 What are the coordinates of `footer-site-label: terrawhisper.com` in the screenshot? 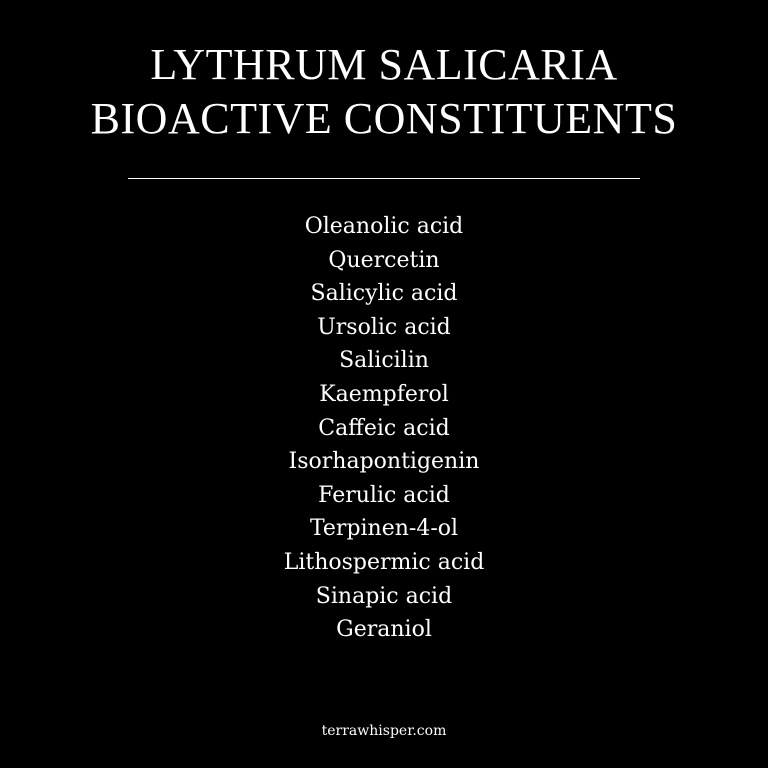 It's located at (384, 731).